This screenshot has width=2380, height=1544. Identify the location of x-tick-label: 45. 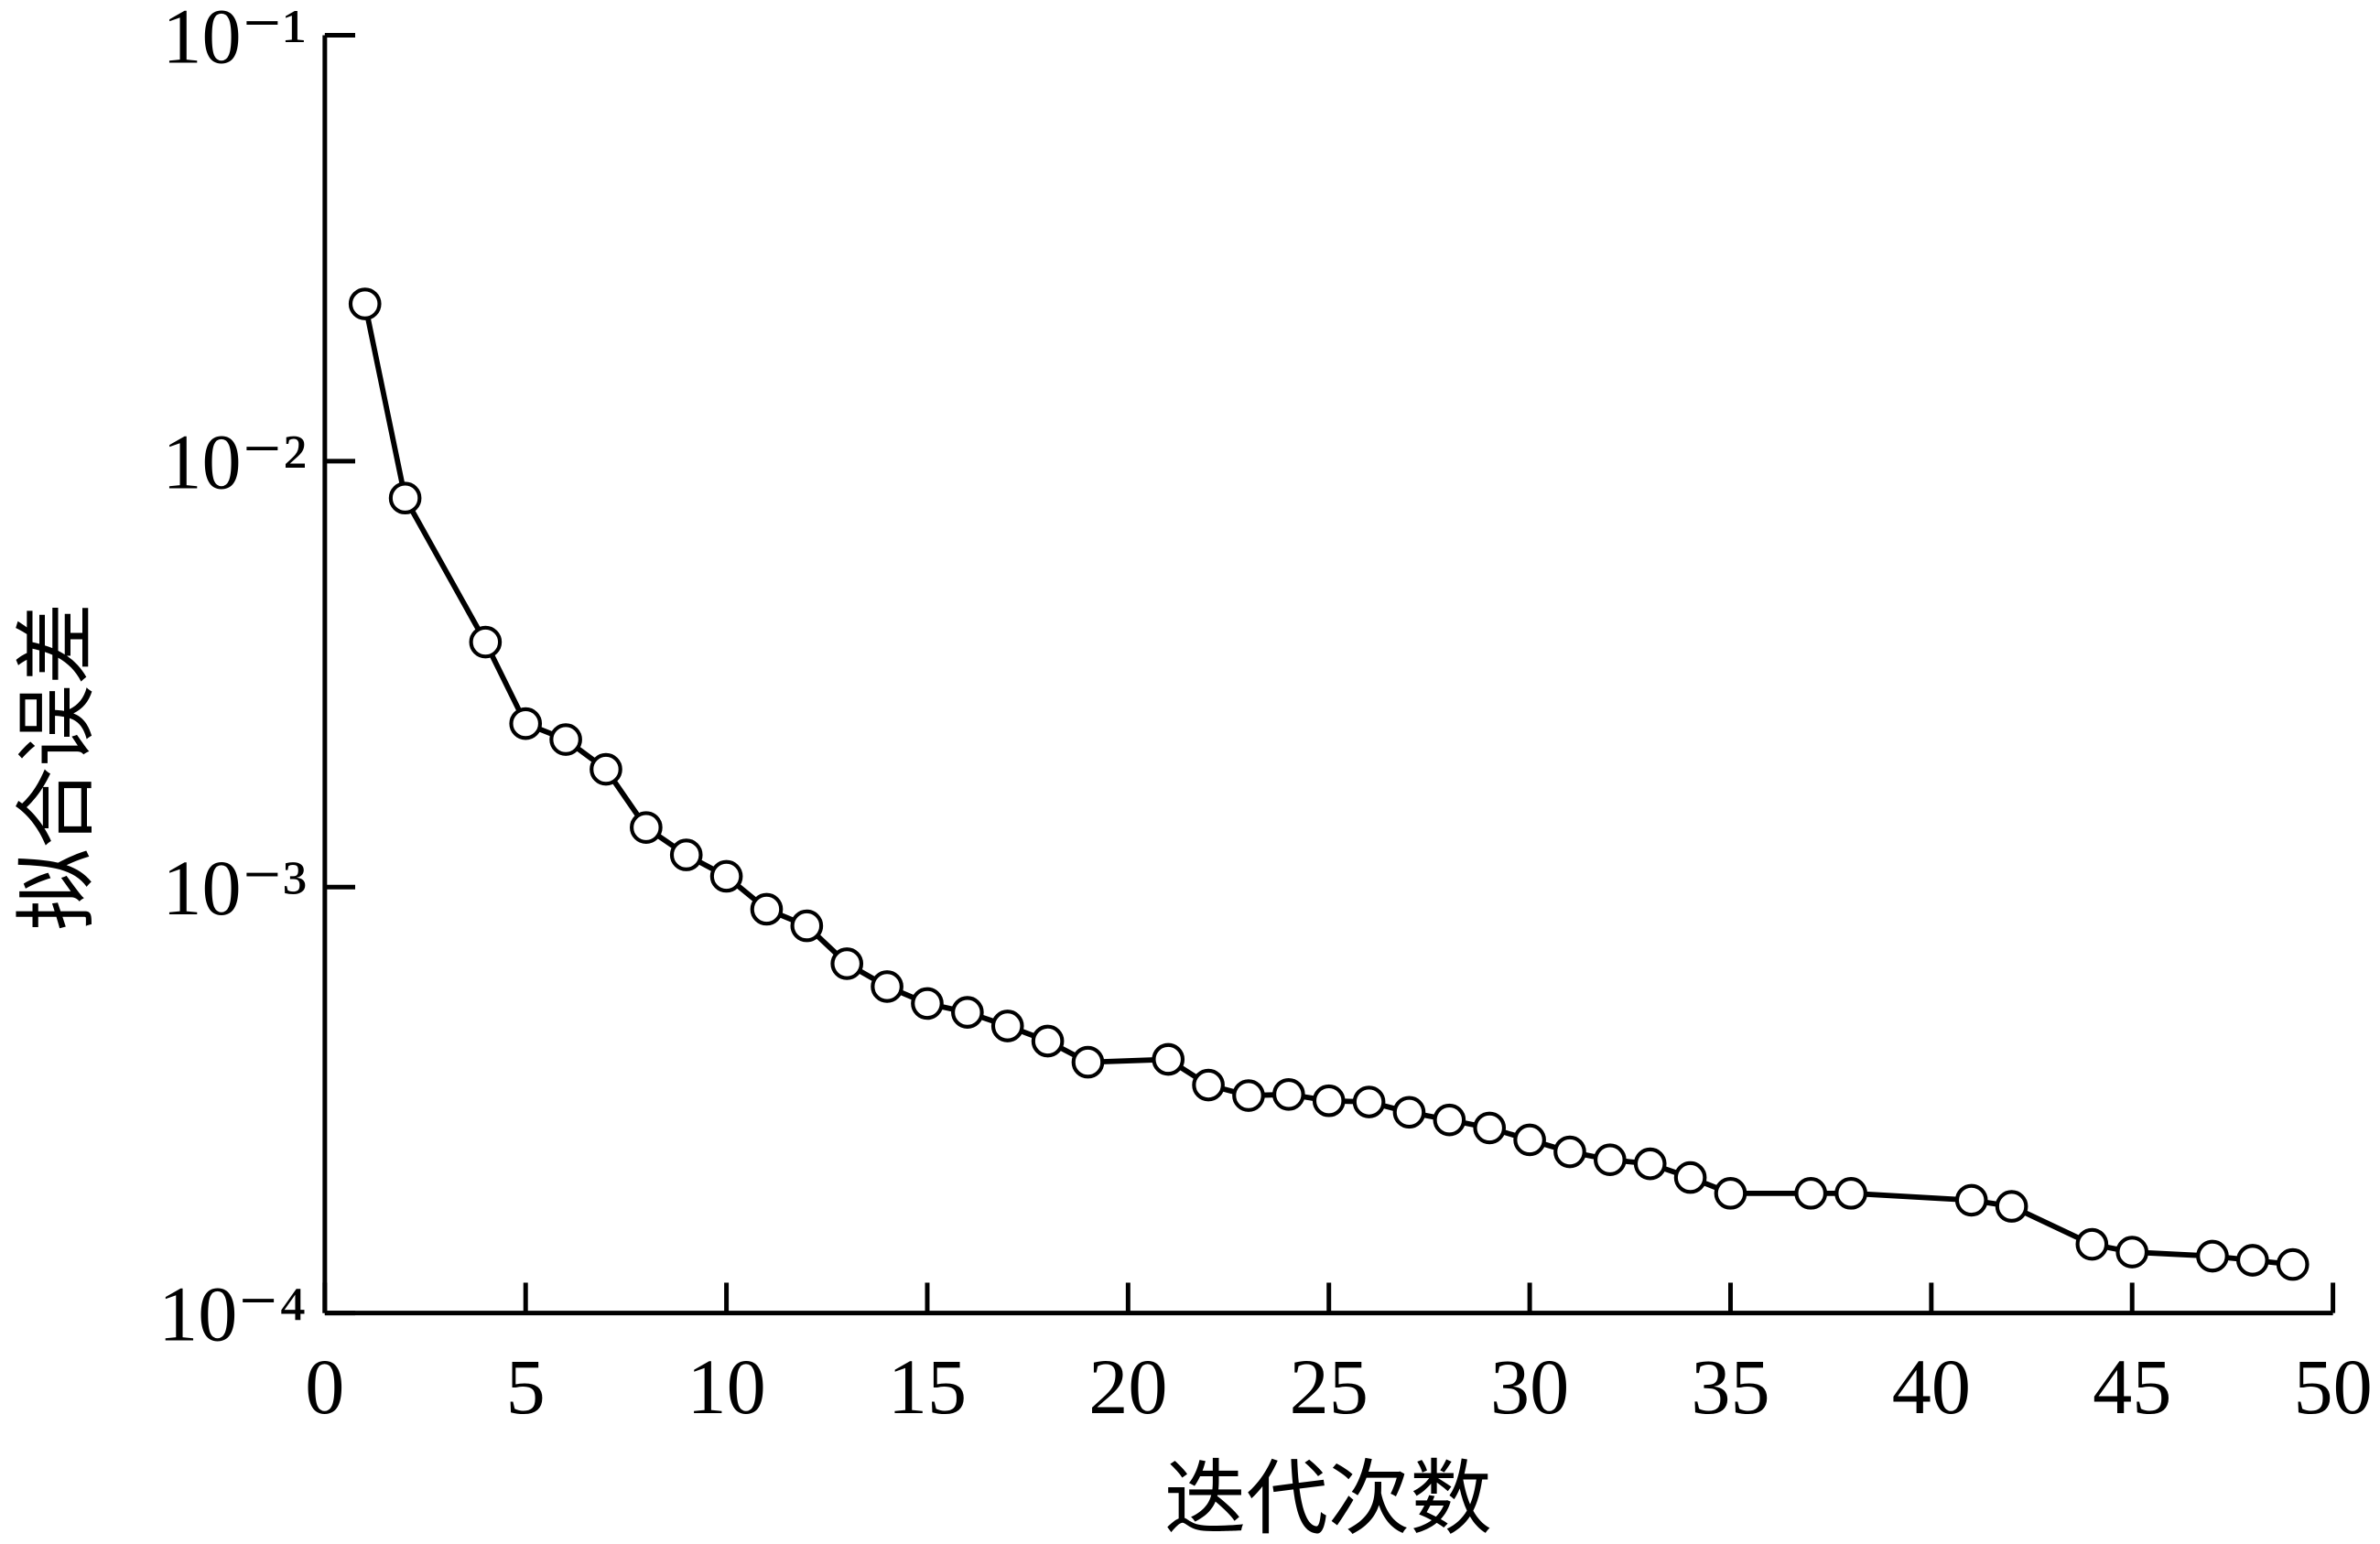
(2132, 1387).